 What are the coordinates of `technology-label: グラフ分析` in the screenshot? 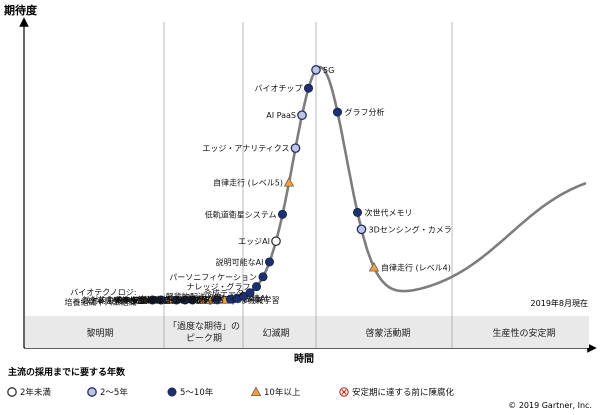 It's located at (365, 112).